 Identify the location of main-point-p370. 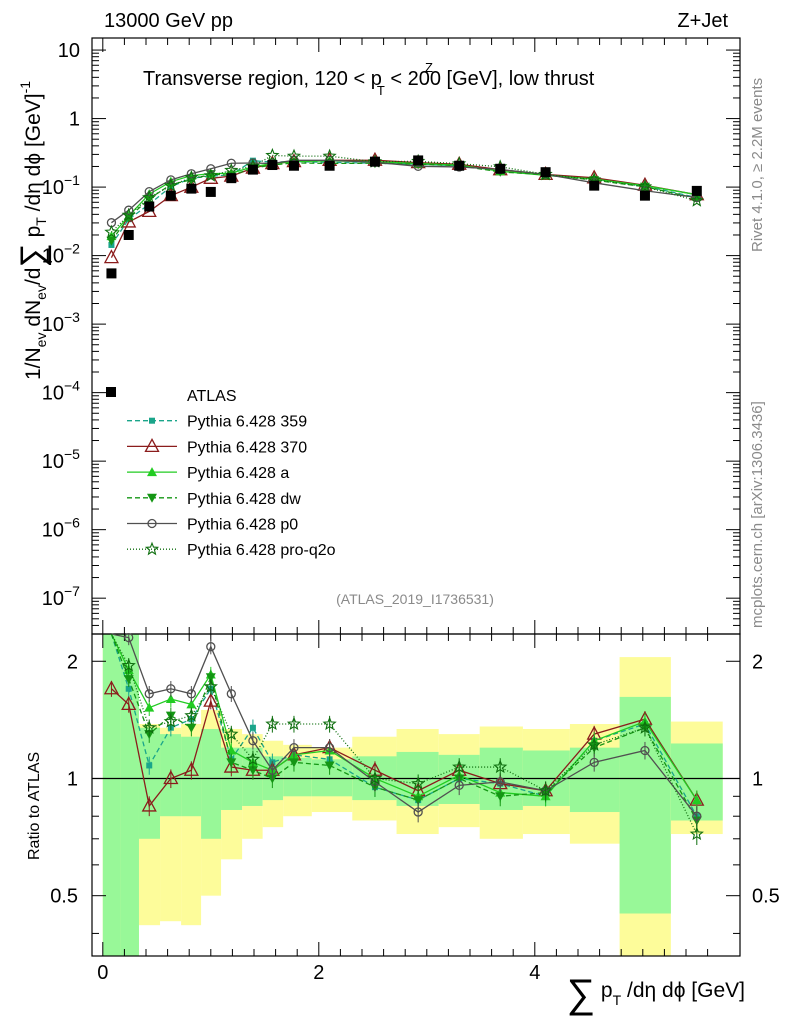
(111, 256).